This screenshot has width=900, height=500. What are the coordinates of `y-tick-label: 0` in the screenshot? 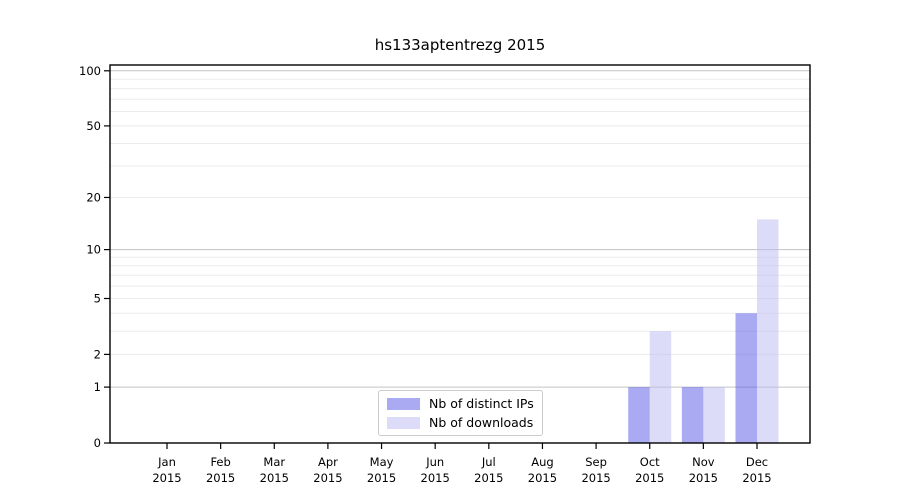 It's located at (97, 443).